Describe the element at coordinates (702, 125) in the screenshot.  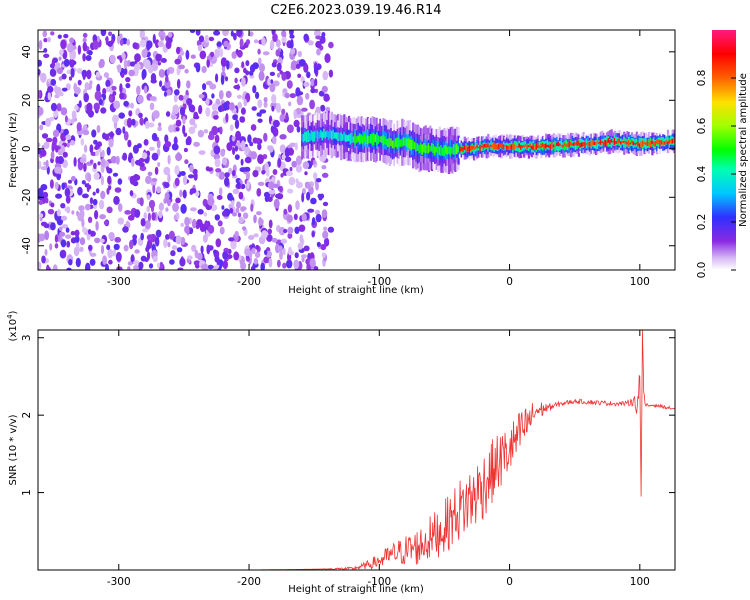
I see `colorbar-tick-label: 0.6` at that location.